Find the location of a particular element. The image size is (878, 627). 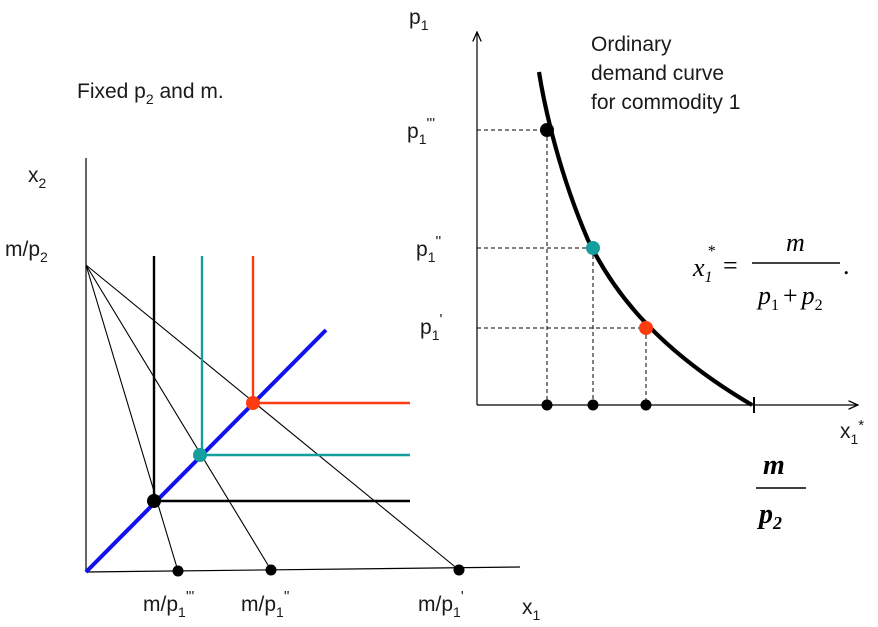

left-y-axis-label: x2 is located at coordinates (37, 177).